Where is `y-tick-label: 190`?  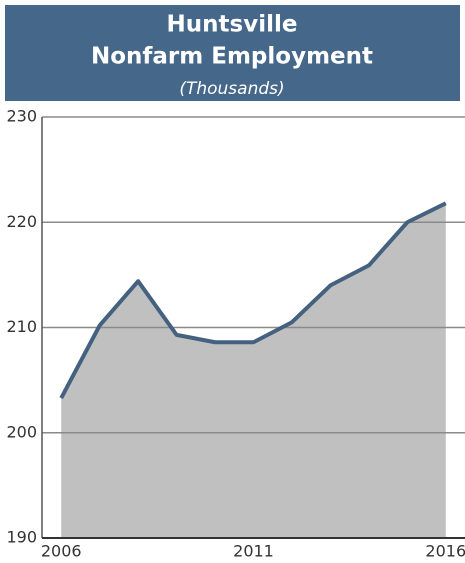
y-tick-label: 190 is located at coordinates (21, 537).